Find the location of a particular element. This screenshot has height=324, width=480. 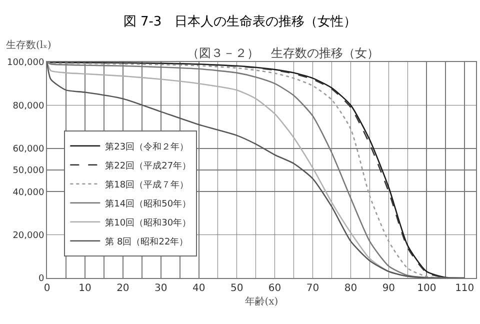

legend-label: 第10回（昭和30年） is located at coordinates (148, 222).